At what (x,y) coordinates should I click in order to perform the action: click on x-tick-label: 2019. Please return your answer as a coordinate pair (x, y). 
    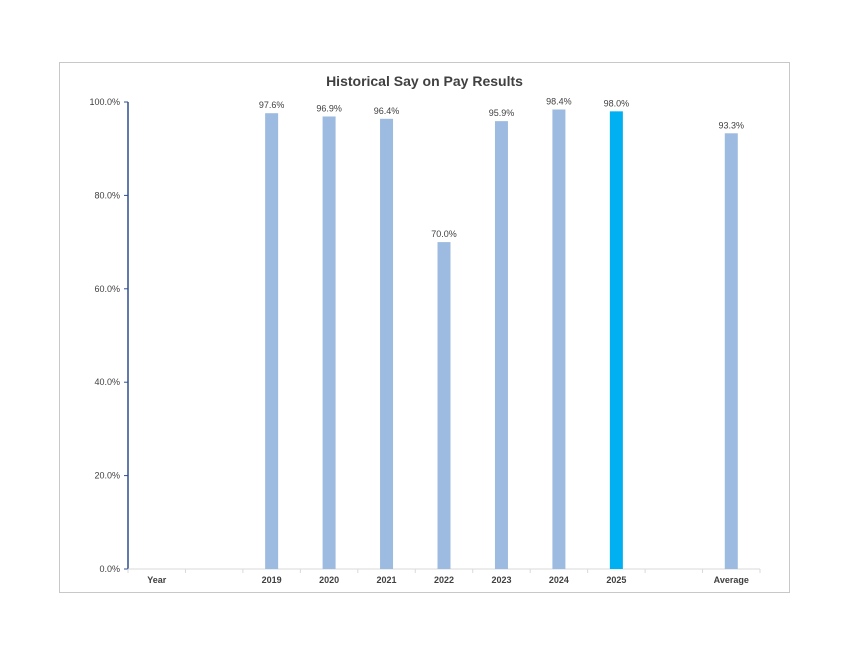
    Looking at the image, I should click on (272, 580).